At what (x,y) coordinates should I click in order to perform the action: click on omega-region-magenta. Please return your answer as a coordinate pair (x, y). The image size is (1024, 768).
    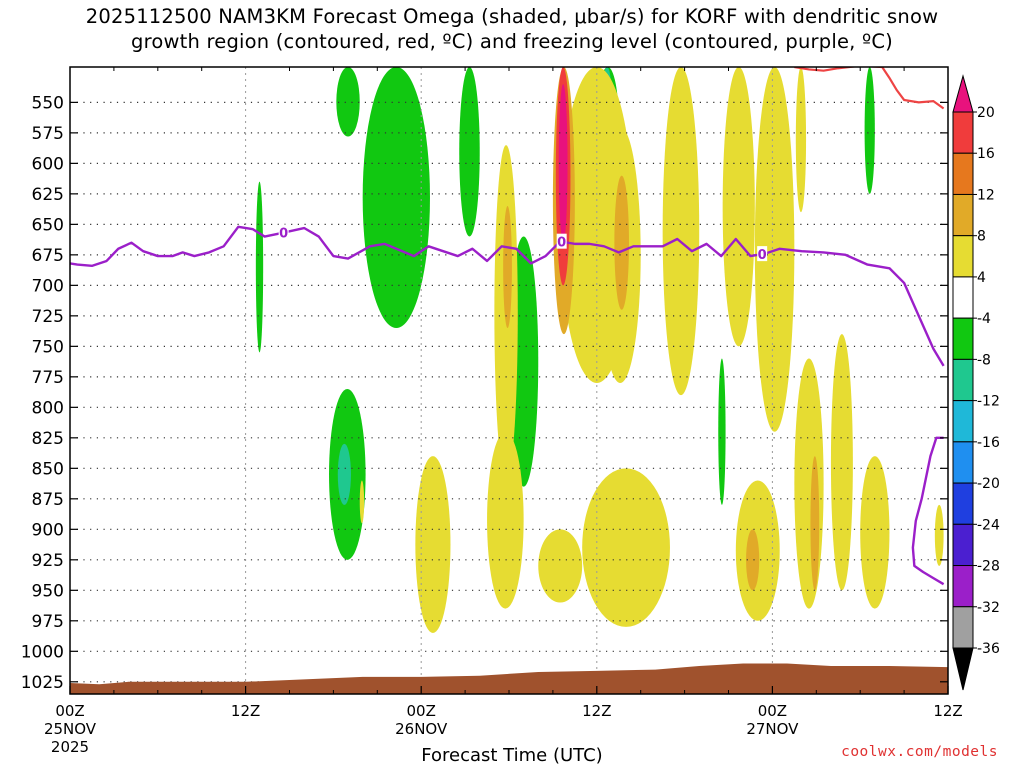
    Looking at the image, I should click on (563, 163).